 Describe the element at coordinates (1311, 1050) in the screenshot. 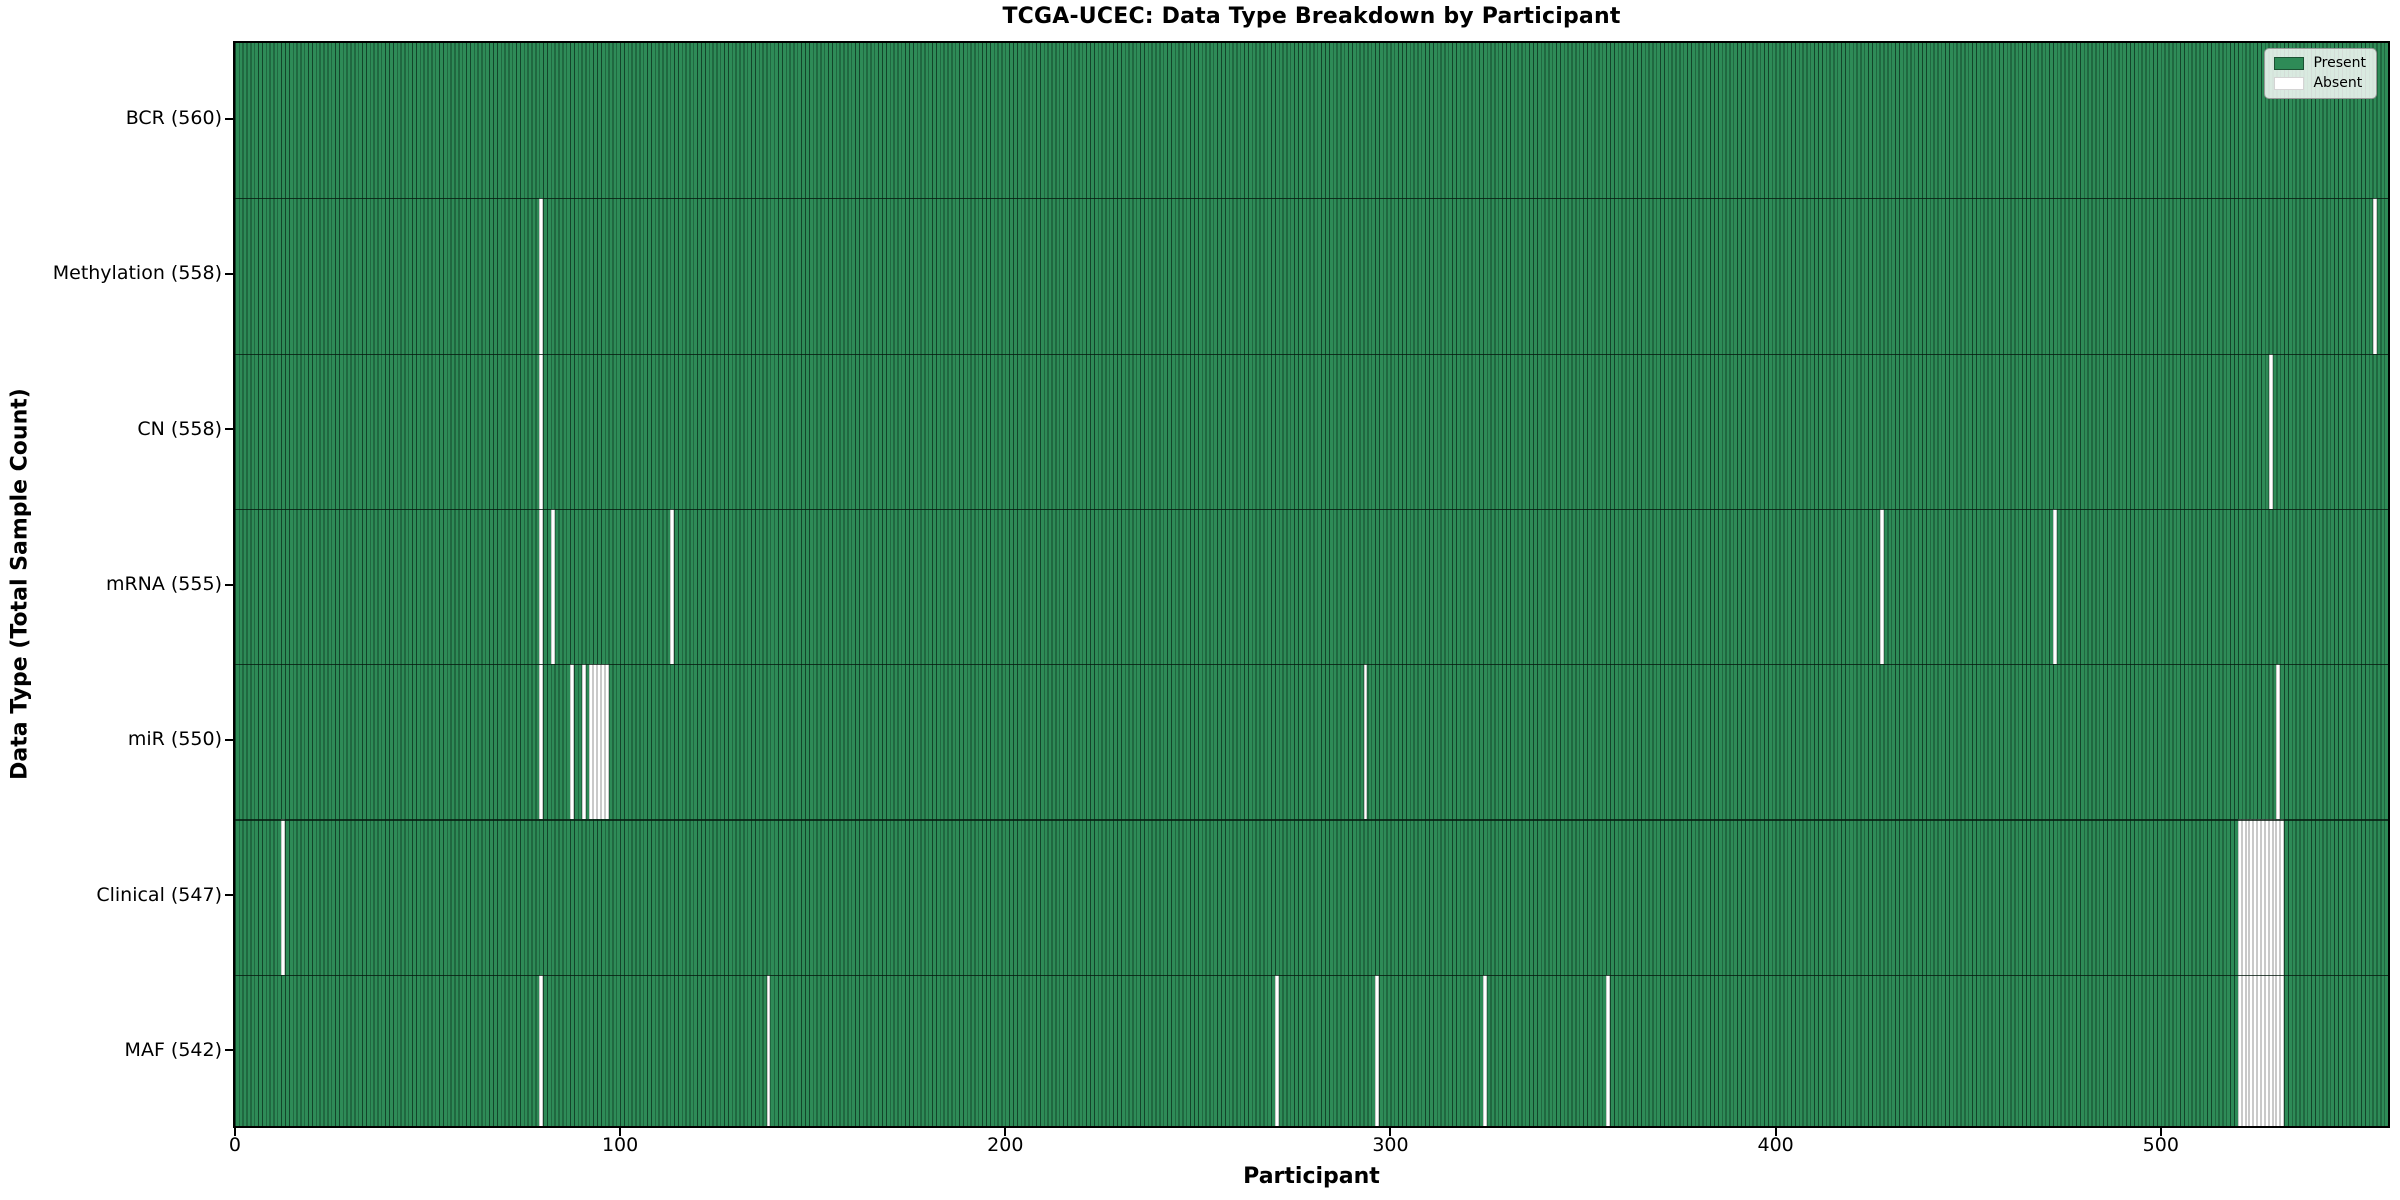

I see `chart-row-maf` at that location.